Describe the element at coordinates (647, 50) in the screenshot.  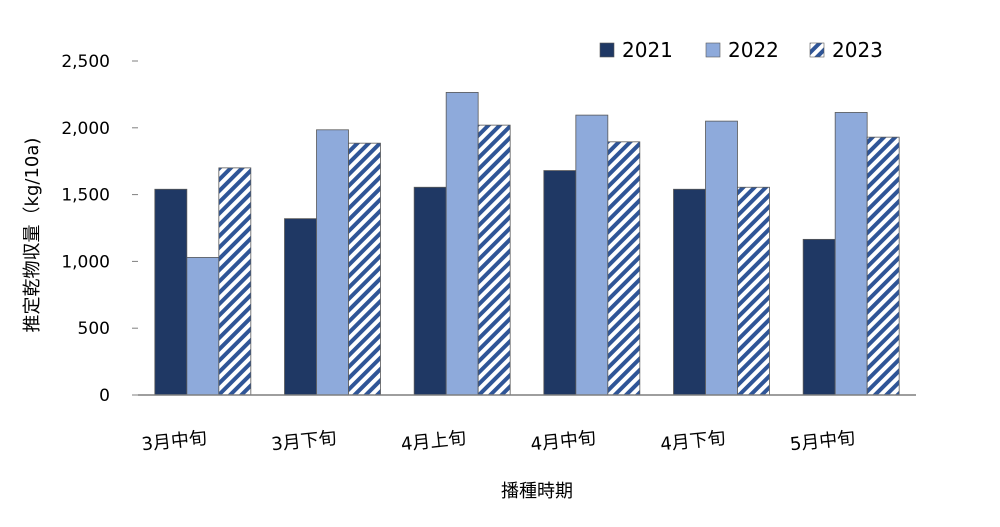
I see `legend-label-2021: 2021` at that location.